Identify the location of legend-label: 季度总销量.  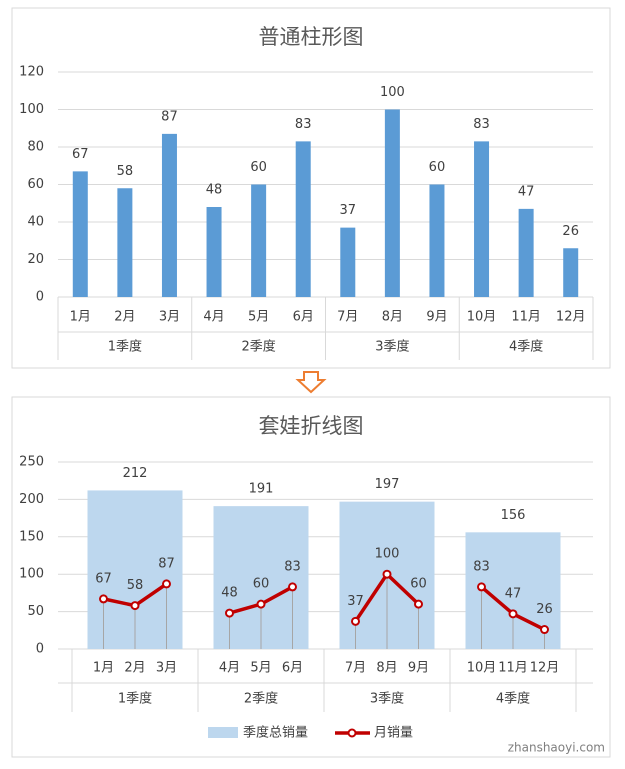
(275, 733).